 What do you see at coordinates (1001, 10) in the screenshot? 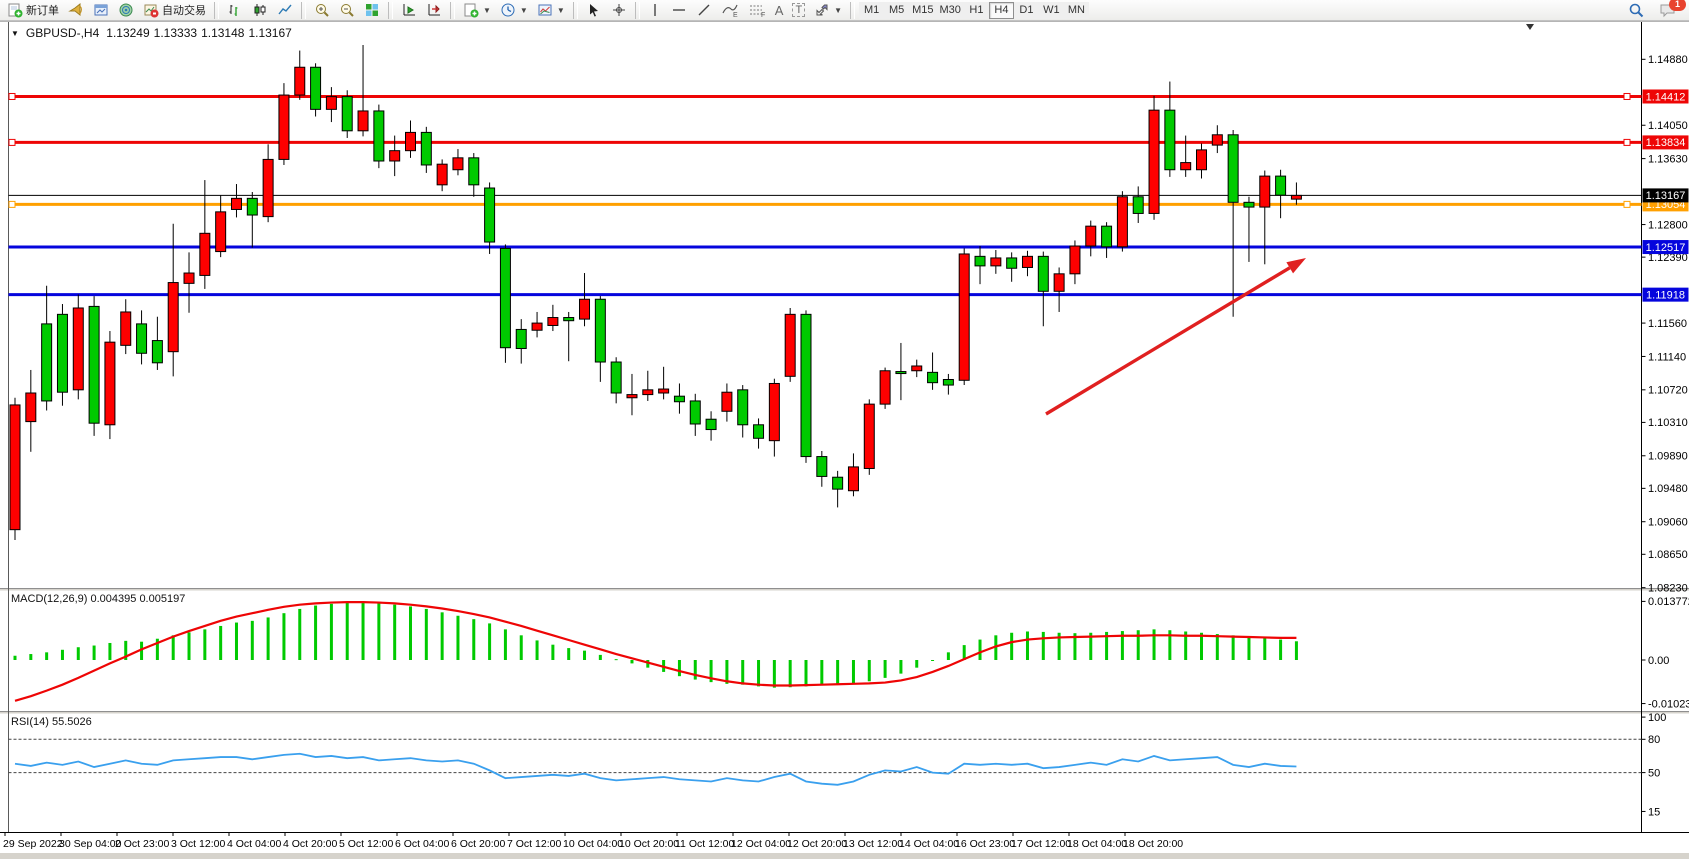
I see `timeframe-H4: H4` at bounding box center [1001, 10].